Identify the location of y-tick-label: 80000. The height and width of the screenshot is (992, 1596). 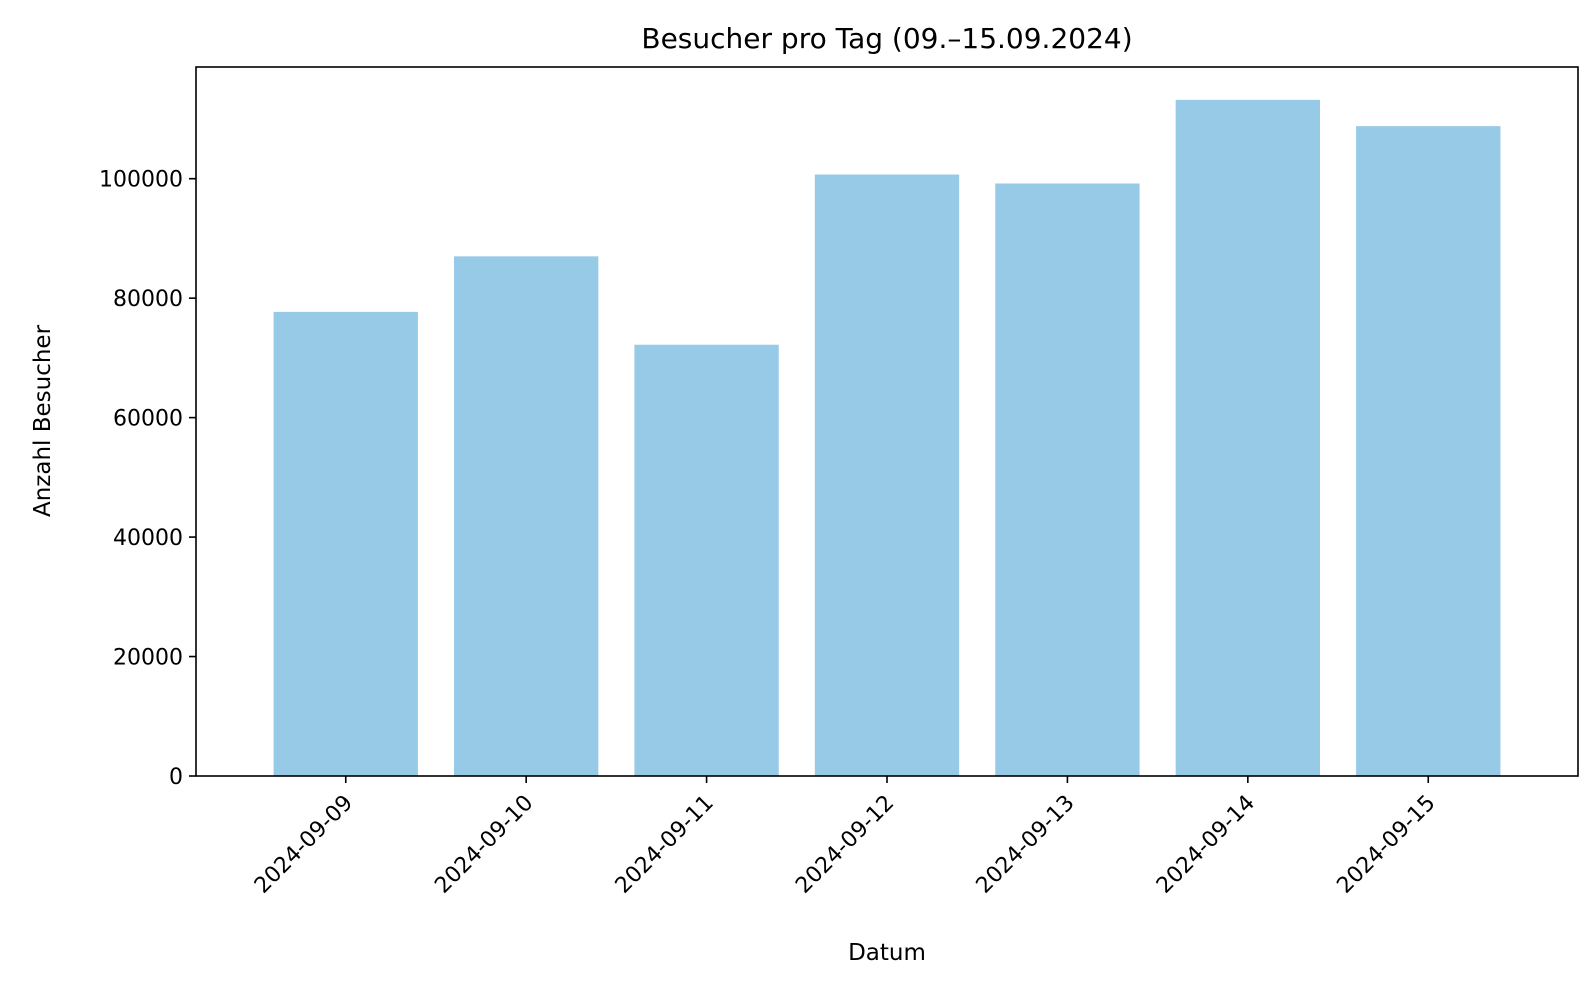
(148, 299).